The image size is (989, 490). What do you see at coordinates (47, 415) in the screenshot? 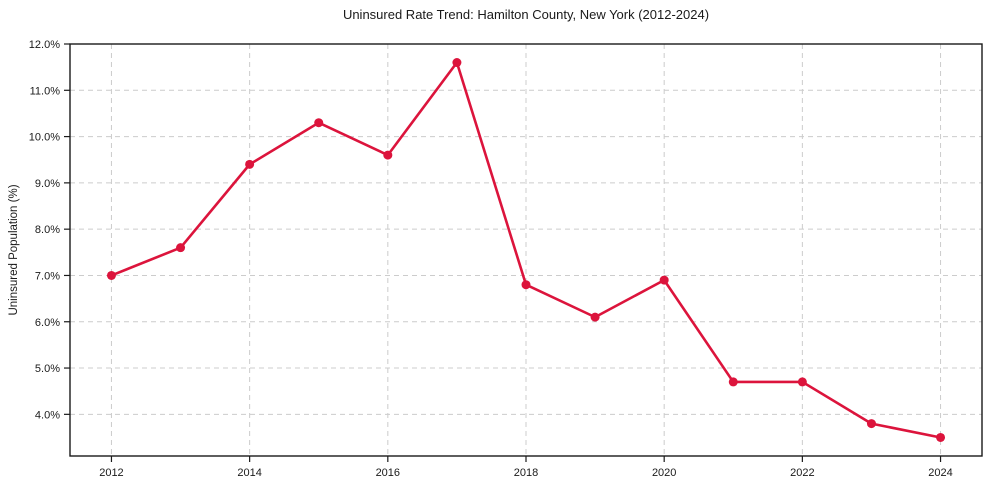
I see `y-tick-label-4.0%: 4.0%` at bounding box center [47, 415].